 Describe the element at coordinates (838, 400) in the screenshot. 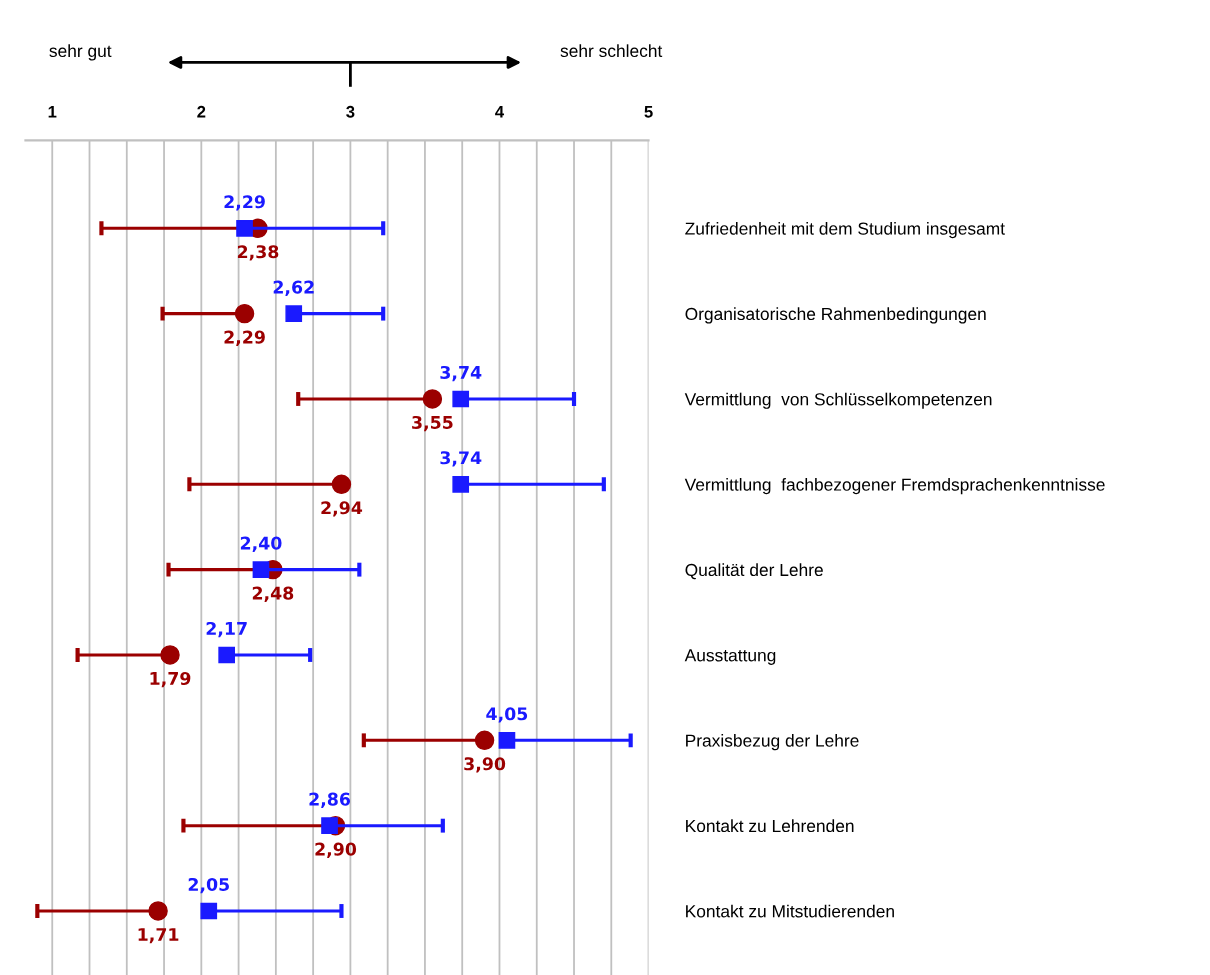

I see `y-tick-label: Vermittlung von Schlüsselkompetenzen` at that location.